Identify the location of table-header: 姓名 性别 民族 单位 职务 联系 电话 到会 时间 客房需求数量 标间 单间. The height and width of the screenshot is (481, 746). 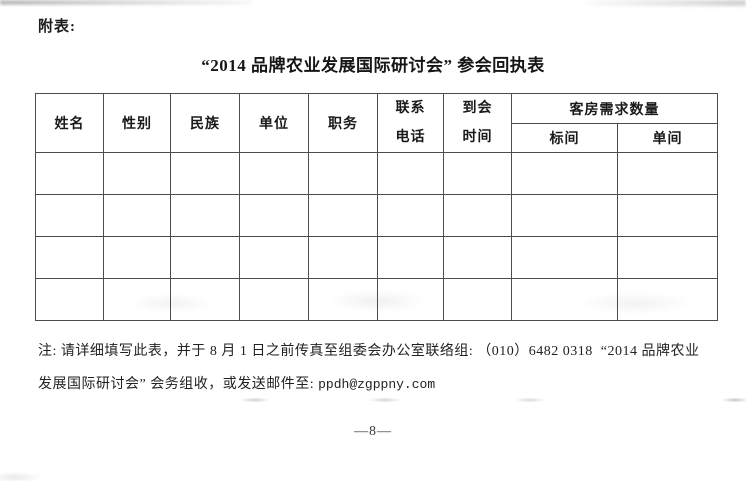
(376, 123).